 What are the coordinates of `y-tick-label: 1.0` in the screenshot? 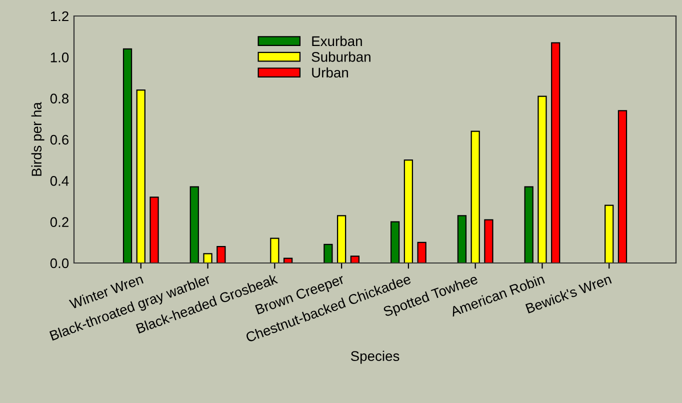 It's located at (59, 57).